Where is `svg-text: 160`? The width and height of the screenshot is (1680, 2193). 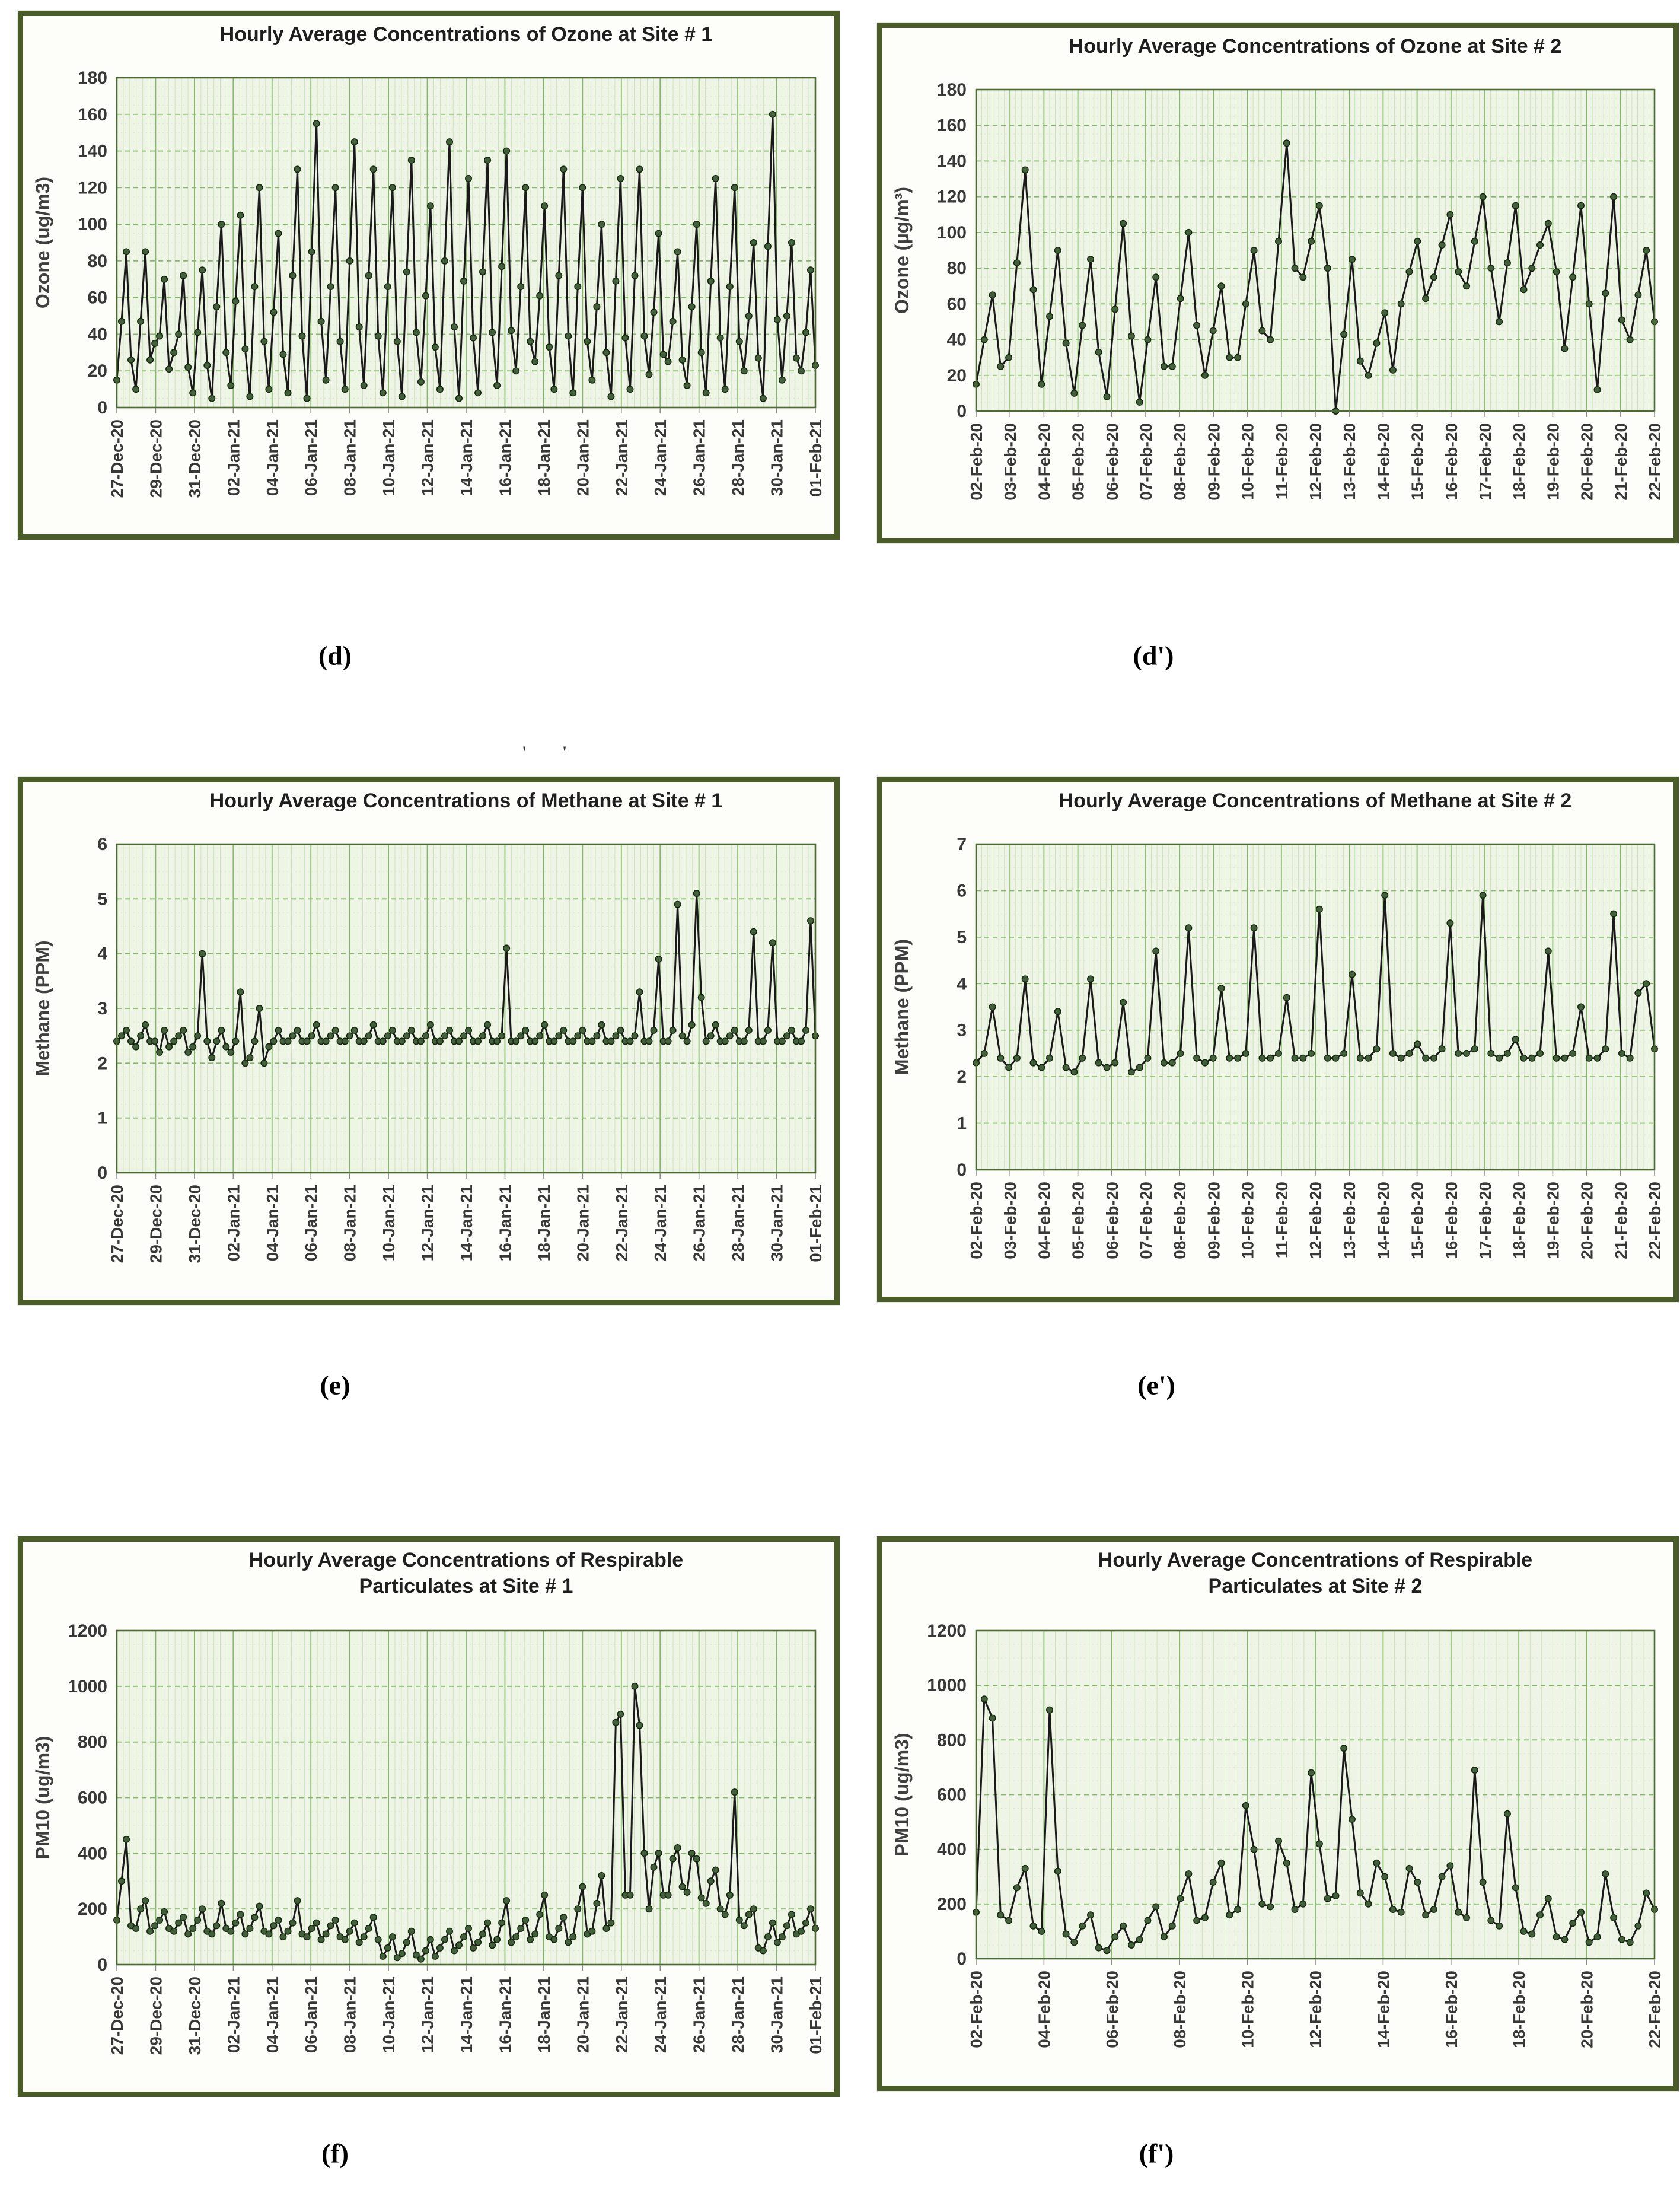 svg-text: 160 is located at coordinates (952, 125).